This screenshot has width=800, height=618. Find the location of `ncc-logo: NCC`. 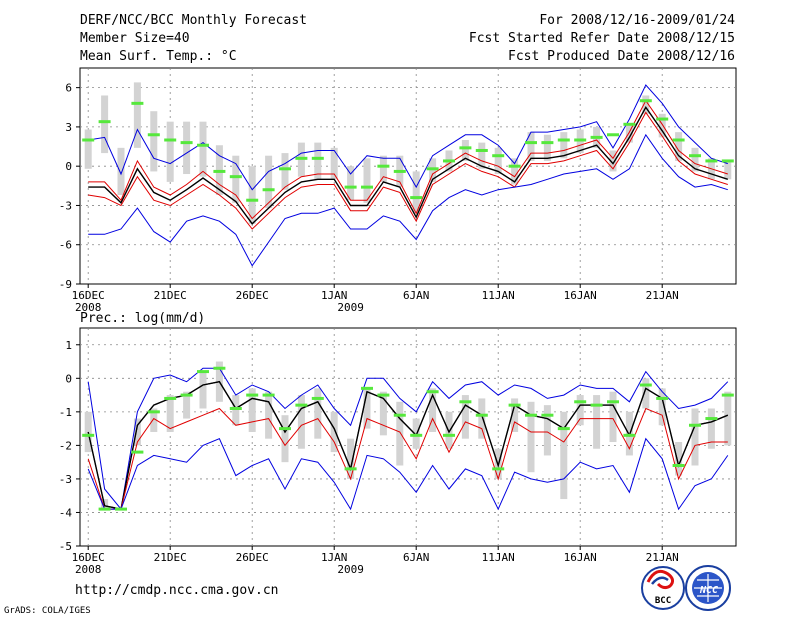

ncc-logo: NCC is located at coordinates (708, 588).